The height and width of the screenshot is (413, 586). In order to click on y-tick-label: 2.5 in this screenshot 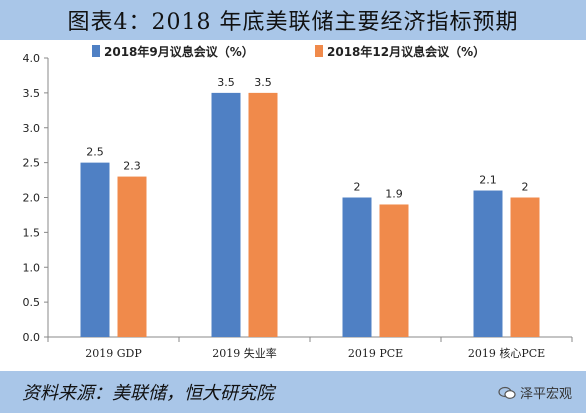, I will do `click(32, 163)`.